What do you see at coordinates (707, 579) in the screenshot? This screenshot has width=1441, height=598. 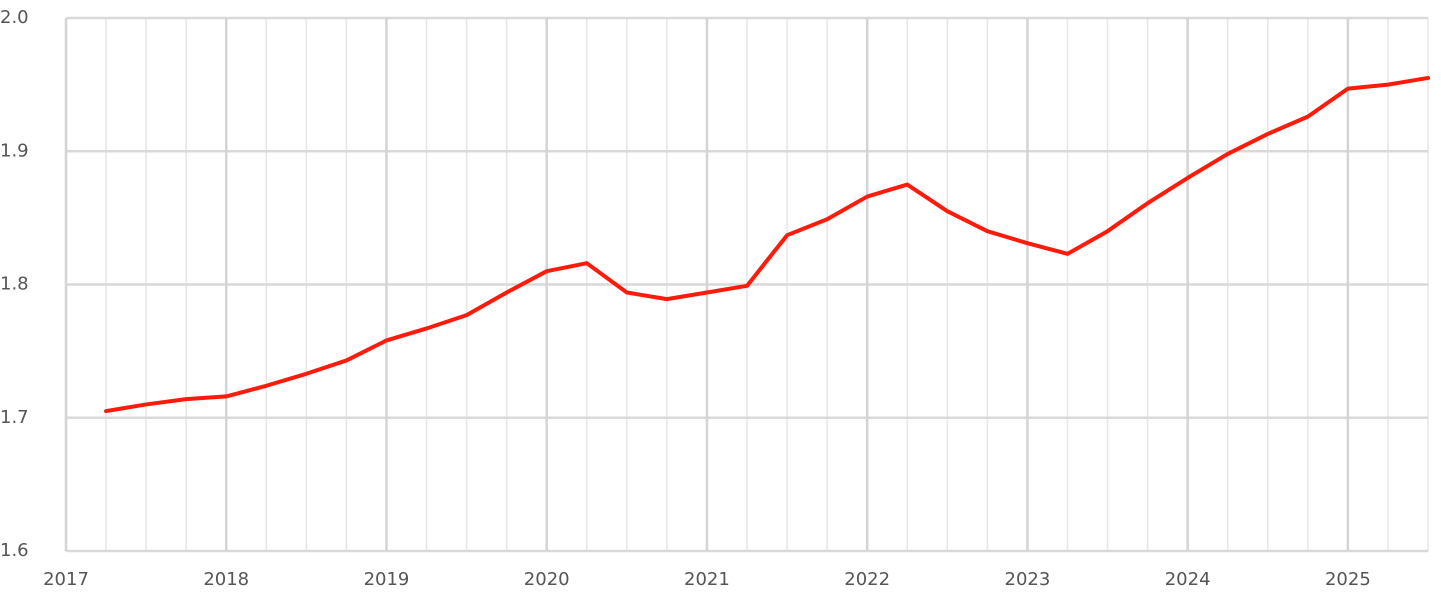 I see `x-tick-label: 2021` at bounding box center [707, 579].